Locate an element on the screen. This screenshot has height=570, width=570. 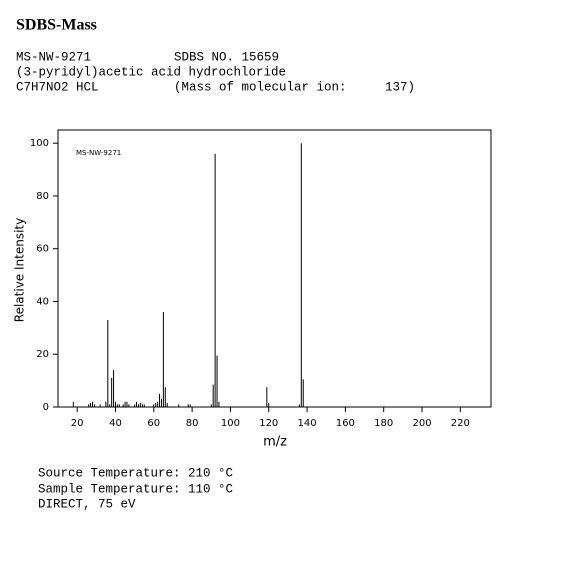
x-tick-label: 120 is located at coordinates (268, 423).